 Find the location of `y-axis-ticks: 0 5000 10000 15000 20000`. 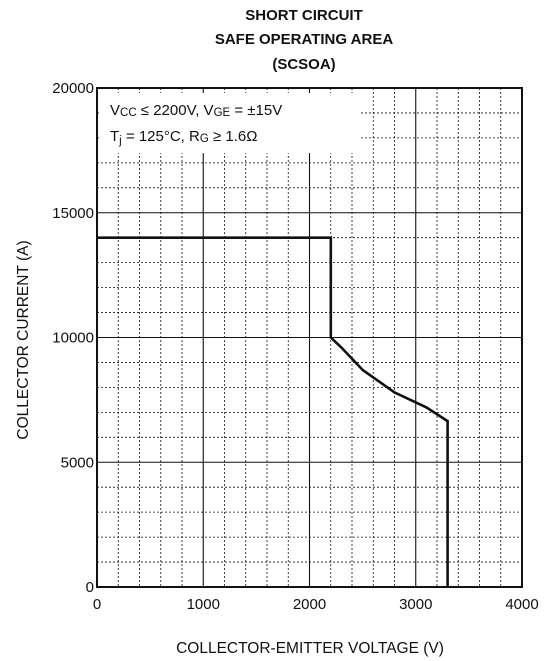

y-axis-ticks: 0 5000 10000 15000 20000 is located at coordinates (73, 338).